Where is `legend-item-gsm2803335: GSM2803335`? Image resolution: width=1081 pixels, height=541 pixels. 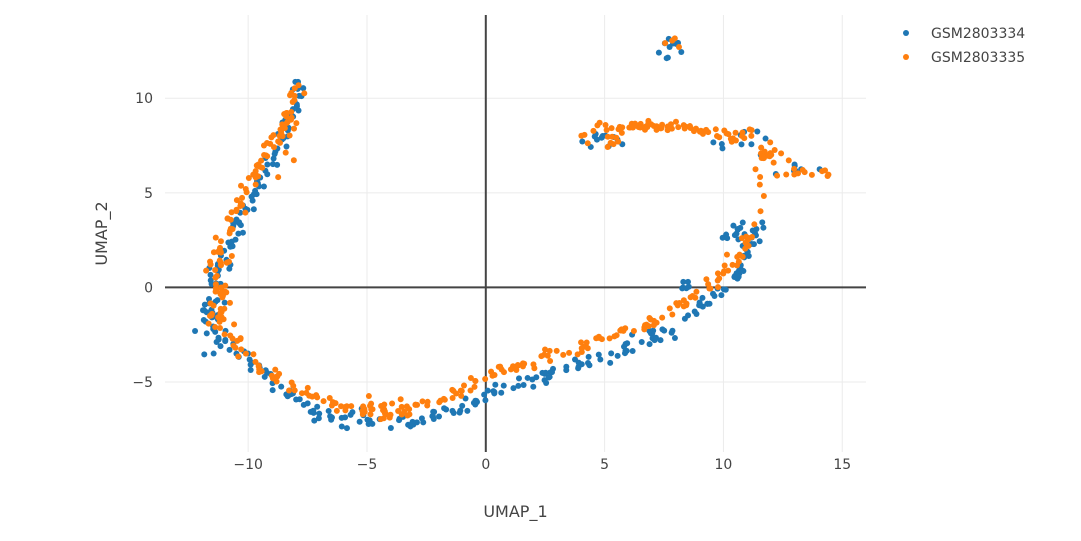 legend-item-gsm2803335: GSM2803335 is located at coordinates (964, 58).